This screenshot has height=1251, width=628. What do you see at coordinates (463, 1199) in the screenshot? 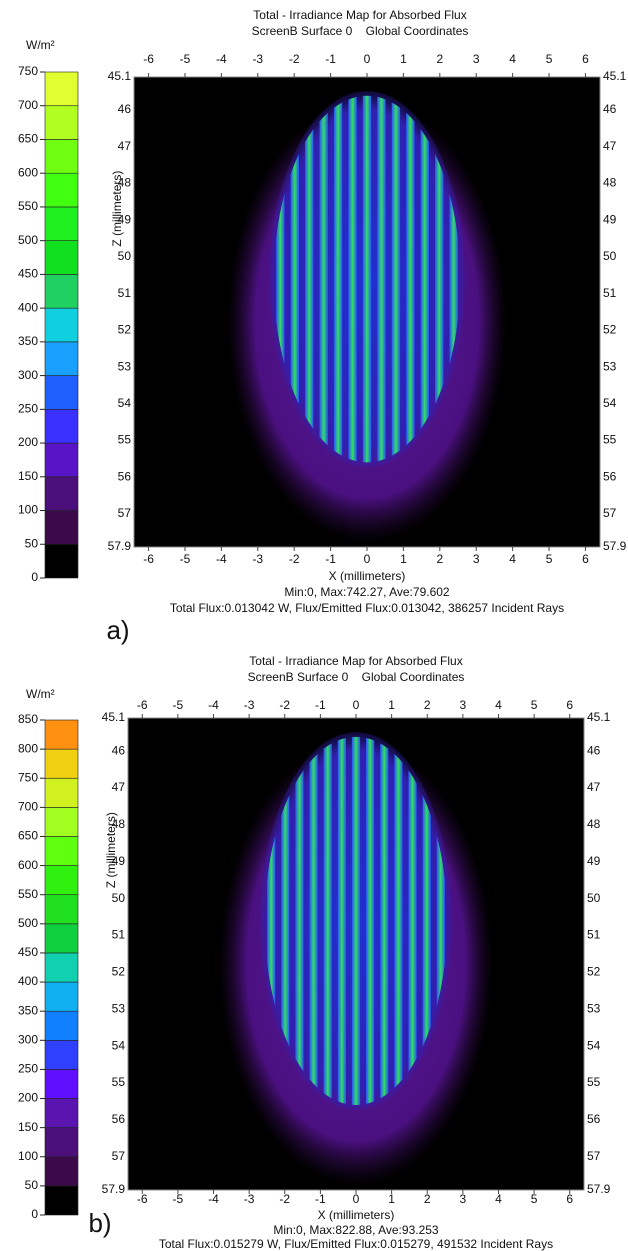
I see `x-tick-label: 3` at bounding box center [463, 1199].